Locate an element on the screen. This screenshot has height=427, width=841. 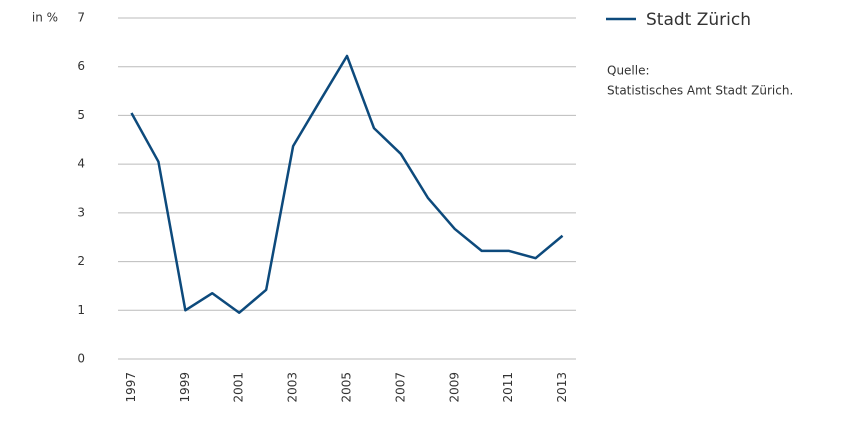
x-tick-label: 1997 is located at coordinates (131, 387).